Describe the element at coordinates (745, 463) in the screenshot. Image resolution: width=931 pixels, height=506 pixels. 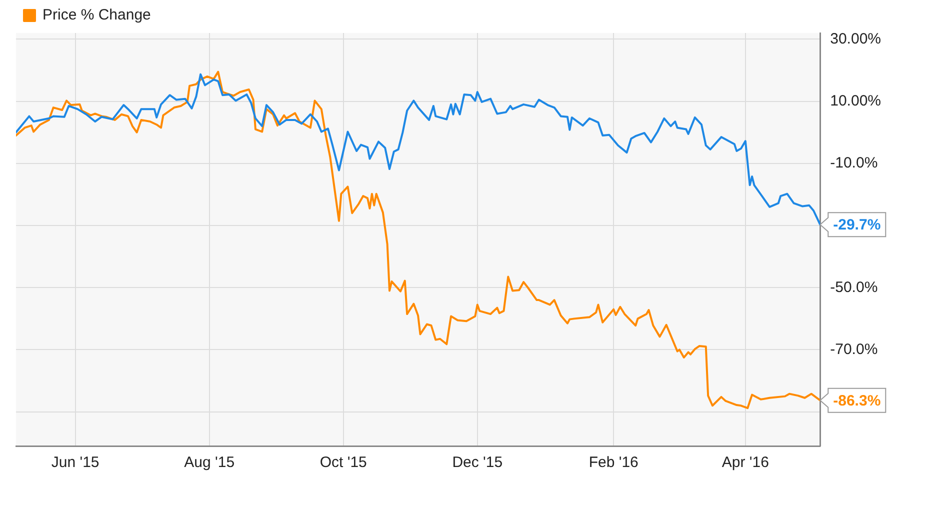
I see `x-tick-label: Apr '16` at that location.